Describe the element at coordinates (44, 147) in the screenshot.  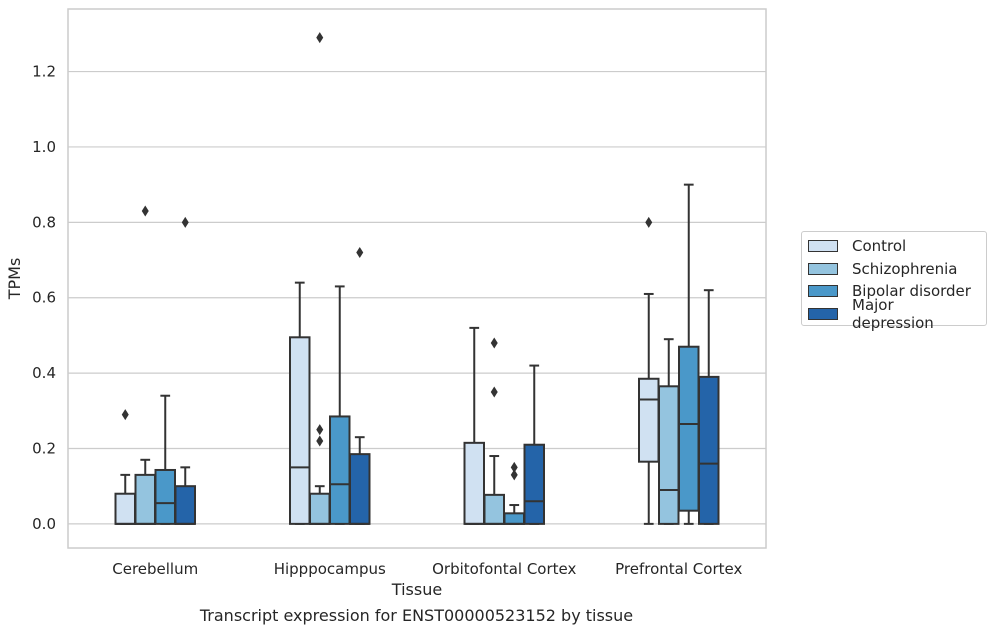
I see `y-tick-label: 1.0` at that location.